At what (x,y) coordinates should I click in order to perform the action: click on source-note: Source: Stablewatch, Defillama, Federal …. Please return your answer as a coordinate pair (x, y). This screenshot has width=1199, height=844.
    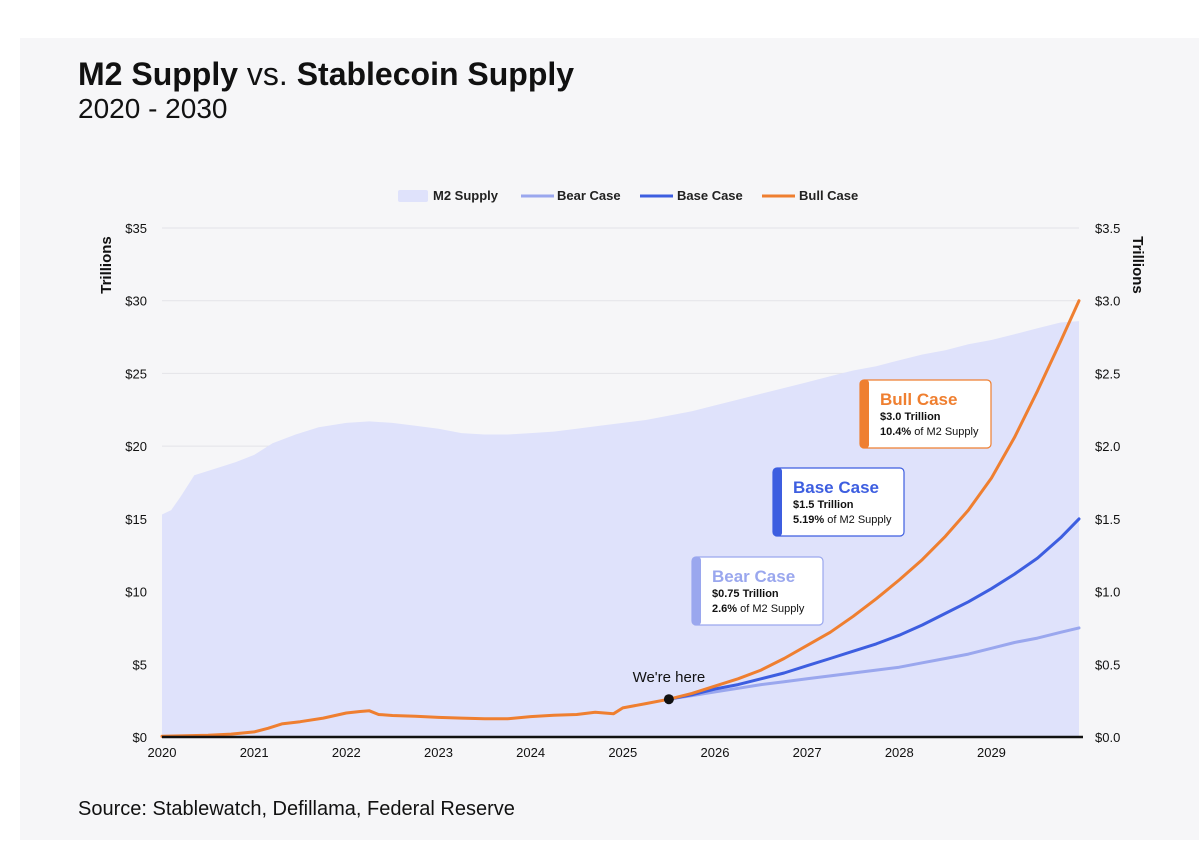
    Looking at the image, I should click on (296, 809).